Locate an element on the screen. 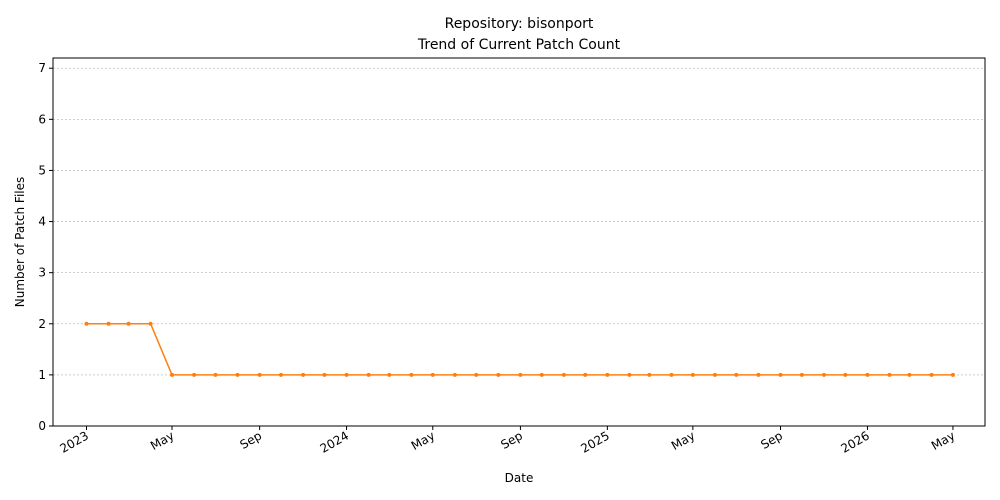 The image size is (1000, 500). series-group is located at coordinates (519, 349).